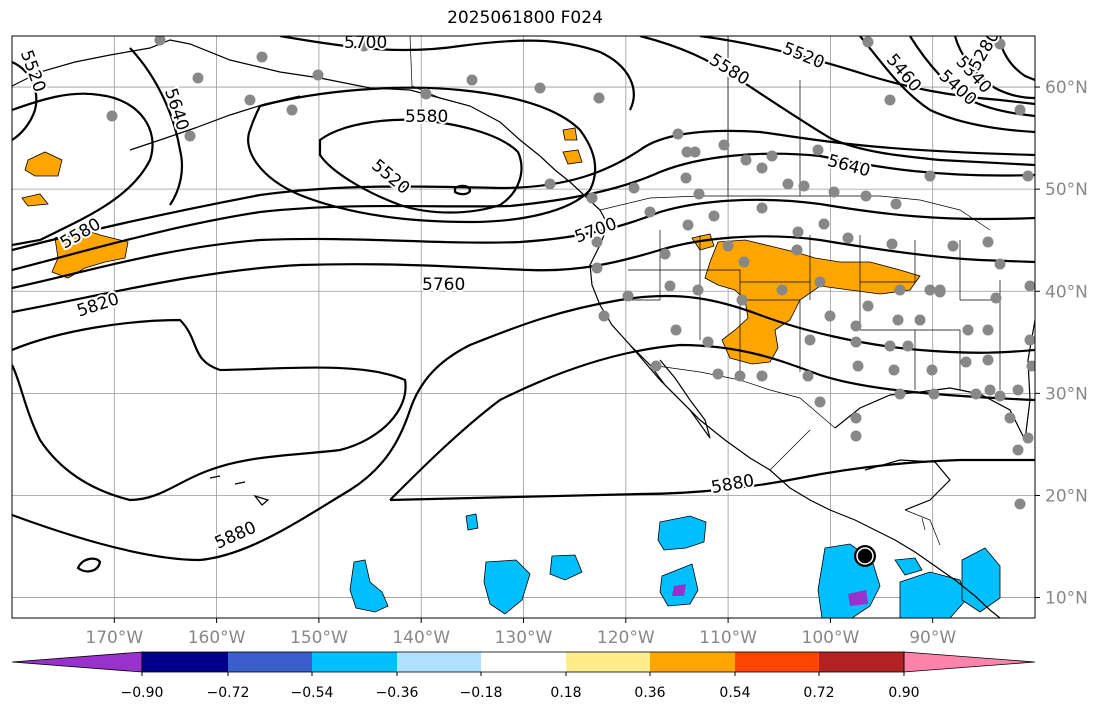  What do you see at coordinates (114, 638) in the screenshot?
I see `lon-tick-label: 170°W` at bounding box center [114, 638].